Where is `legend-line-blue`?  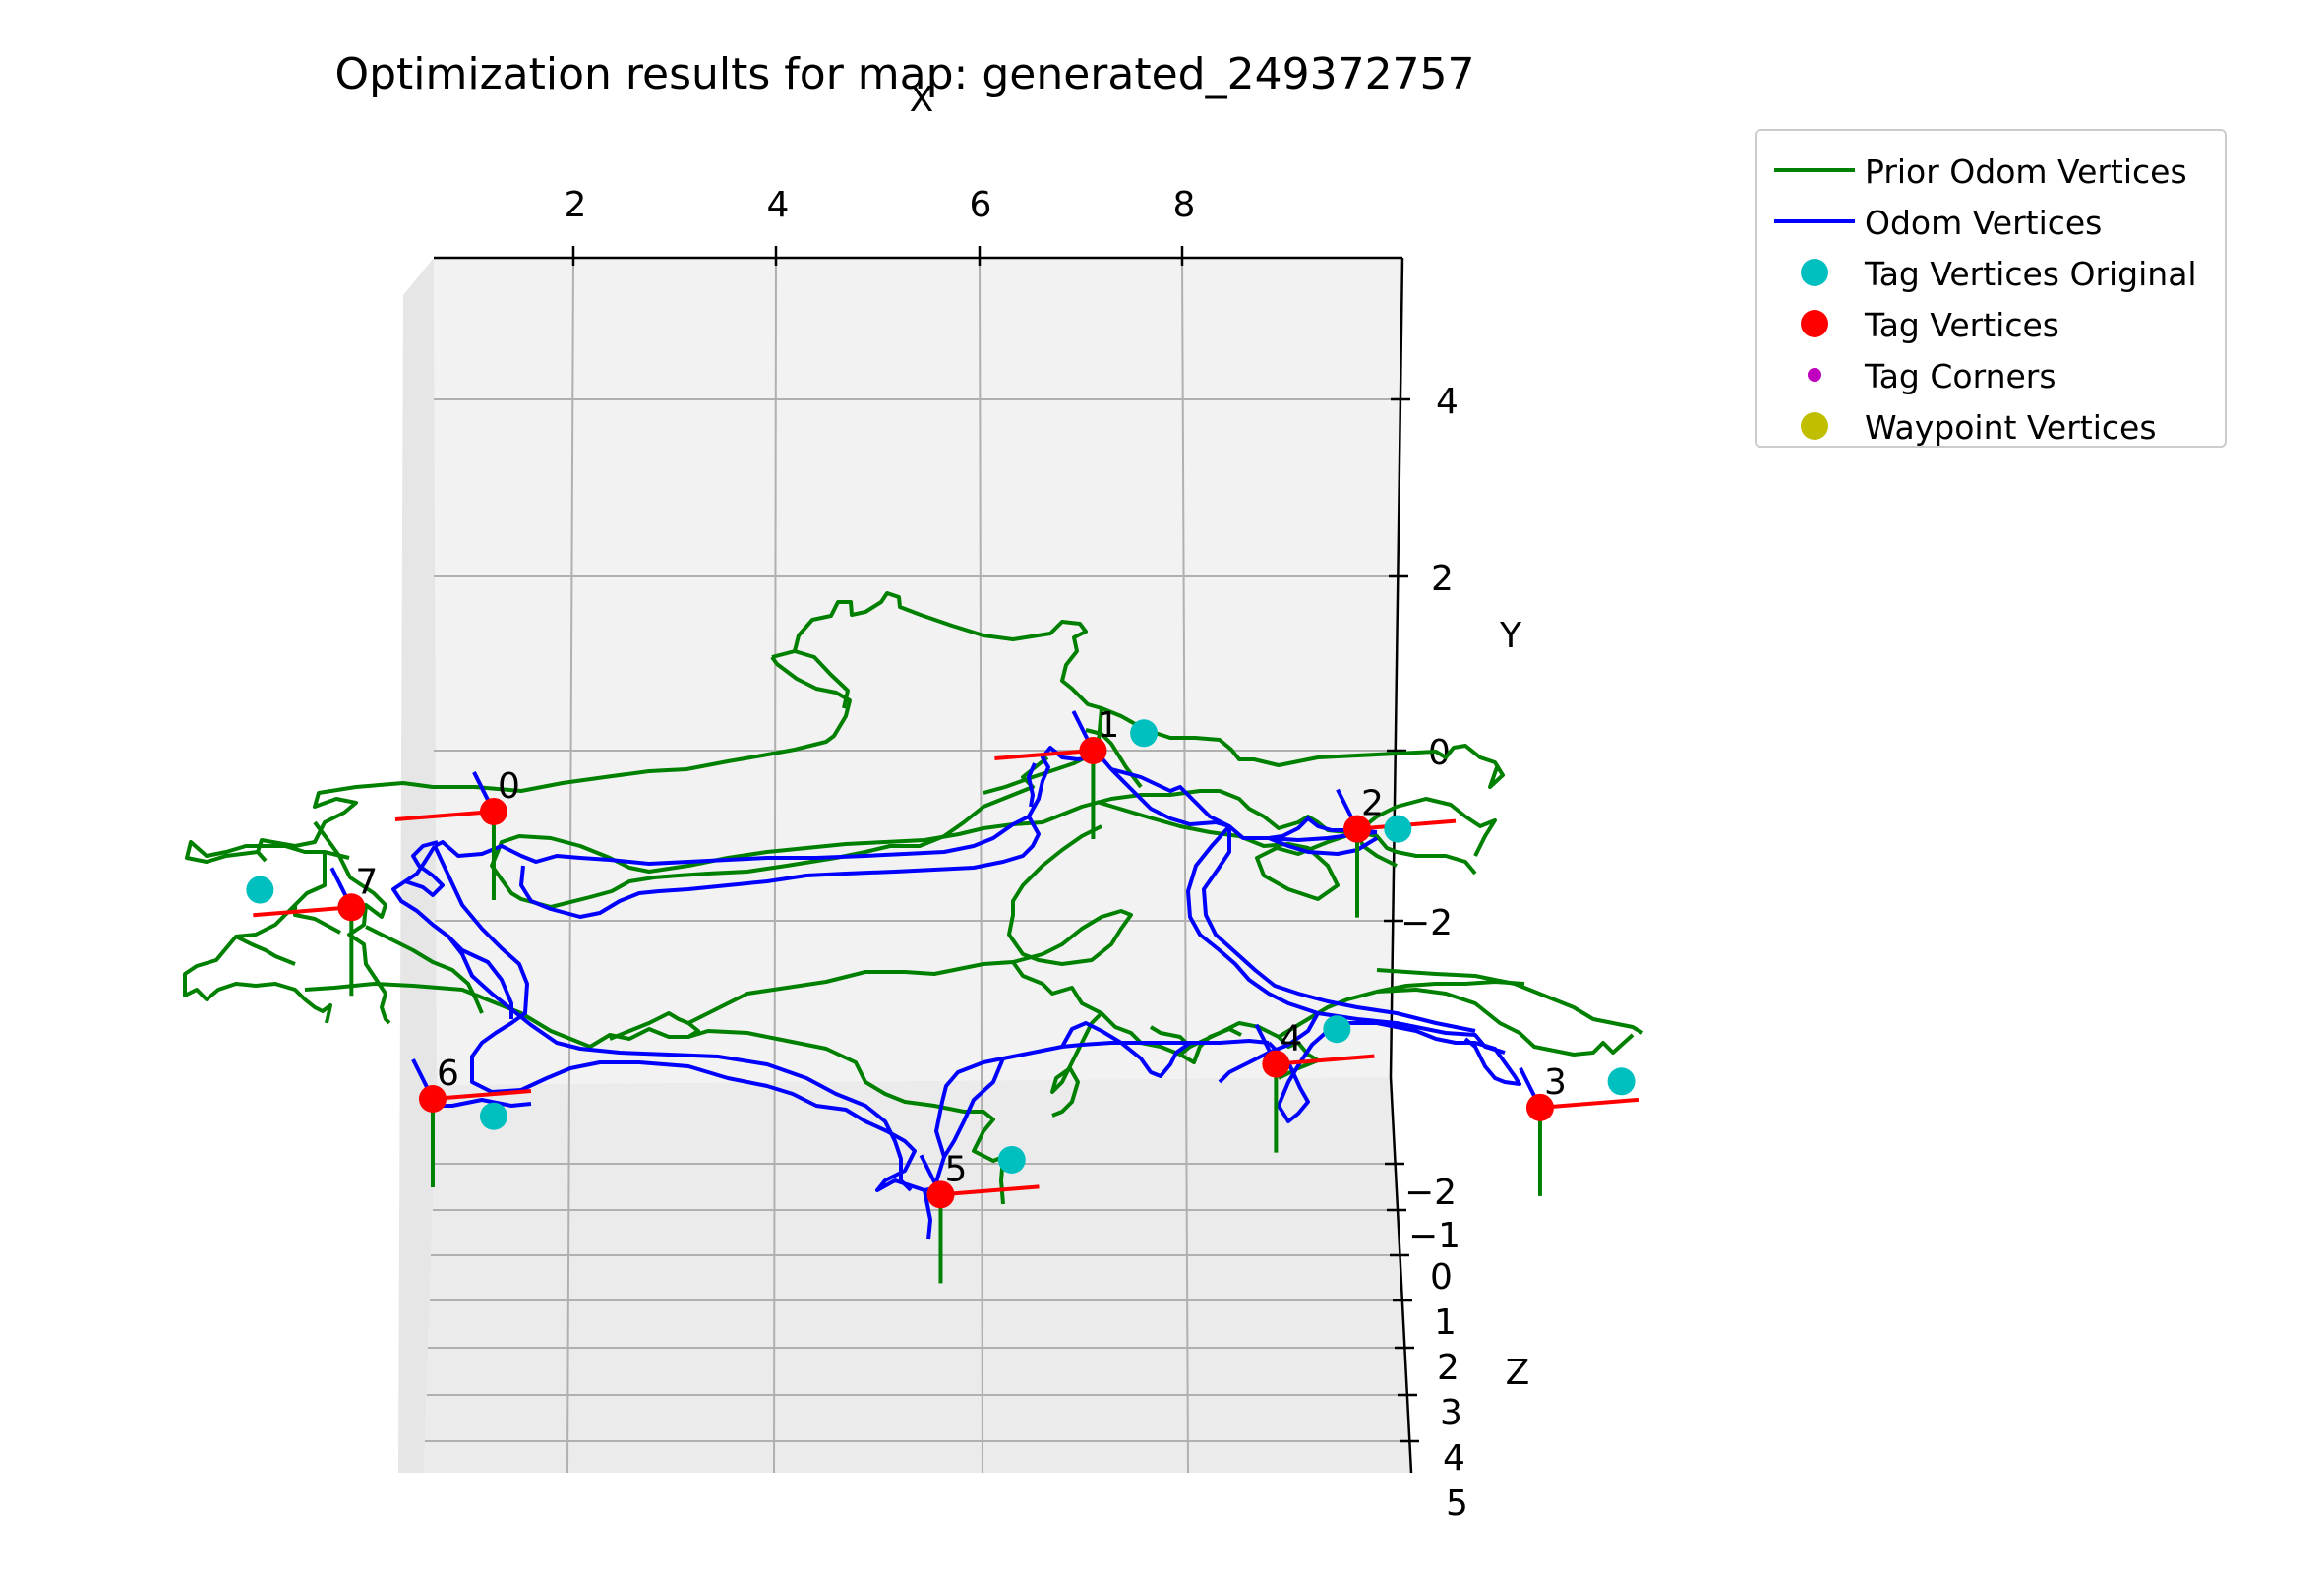 legend-line-blue is located at coordinates (1814, 221).